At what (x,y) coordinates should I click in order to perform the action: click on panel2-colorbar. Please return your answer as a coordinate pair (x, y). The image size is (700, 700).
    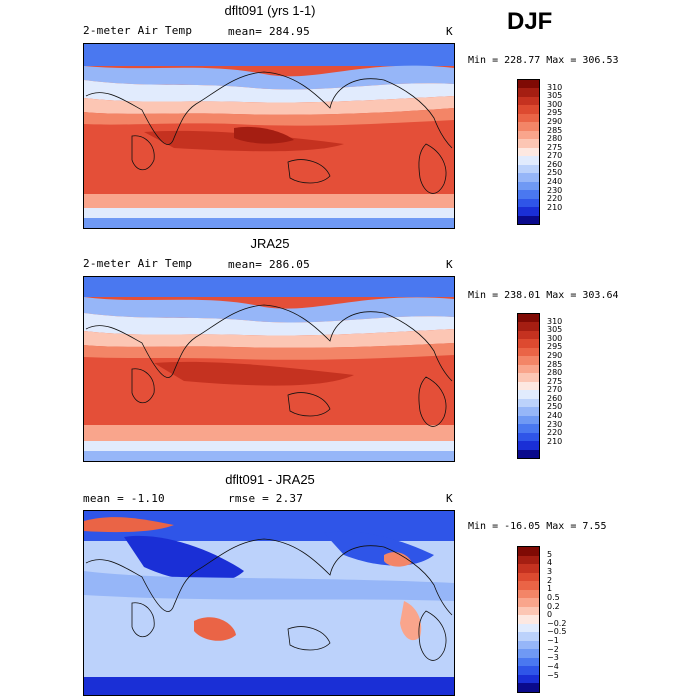
    Looking at the image, I should click on (528, 386).